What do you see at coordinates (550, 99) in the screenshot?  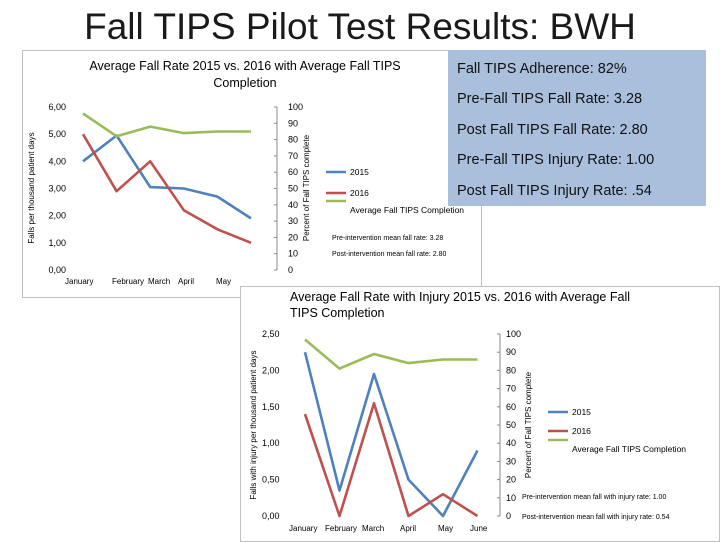 I see `stat-pre-fall-rate: Pre-Fall TIPS Fall Rate: 3.28` at bounding box center [550, 99].